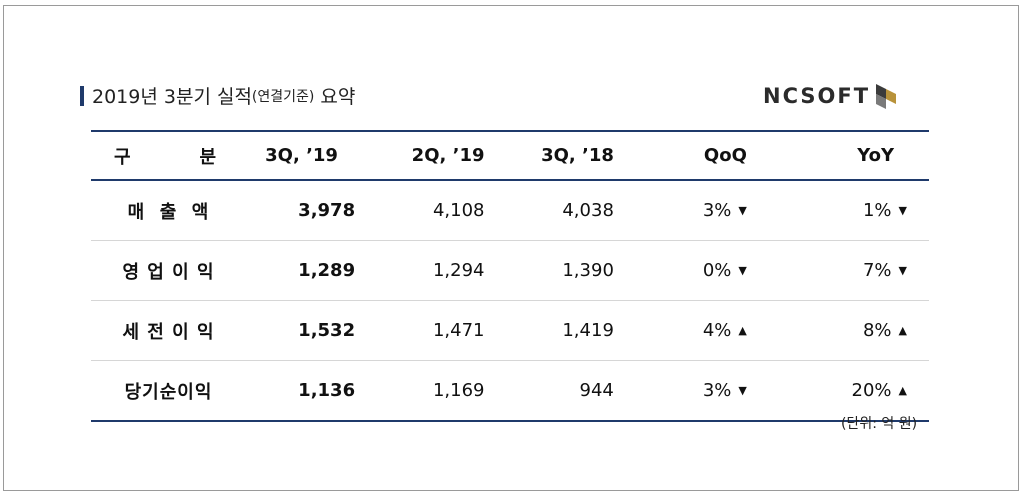 This screenshot has width=1024, height=497. Describe the element at coordinates (422, 210) in the screenshot. I see `cell-2q19: 4,108` at that location.